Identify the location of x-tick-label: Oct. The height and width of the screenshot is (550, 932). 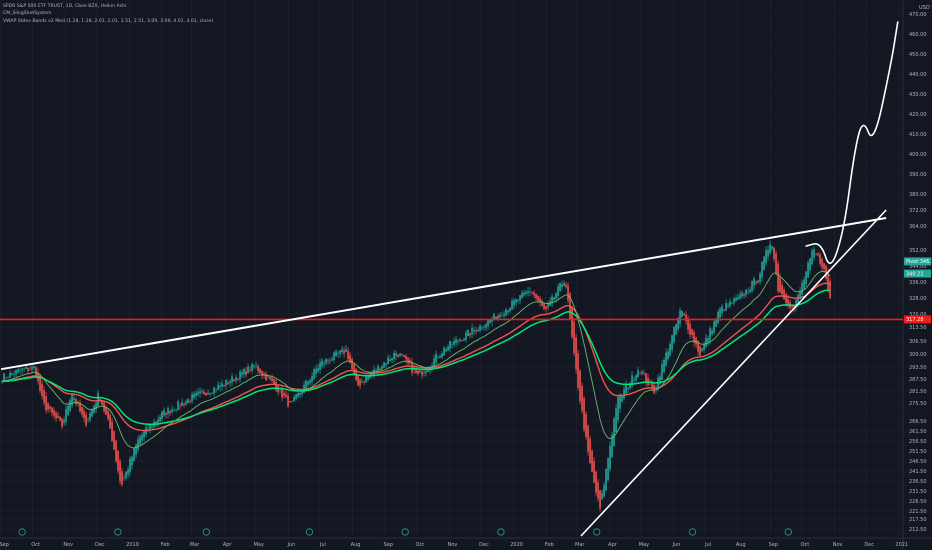
(35, 545).